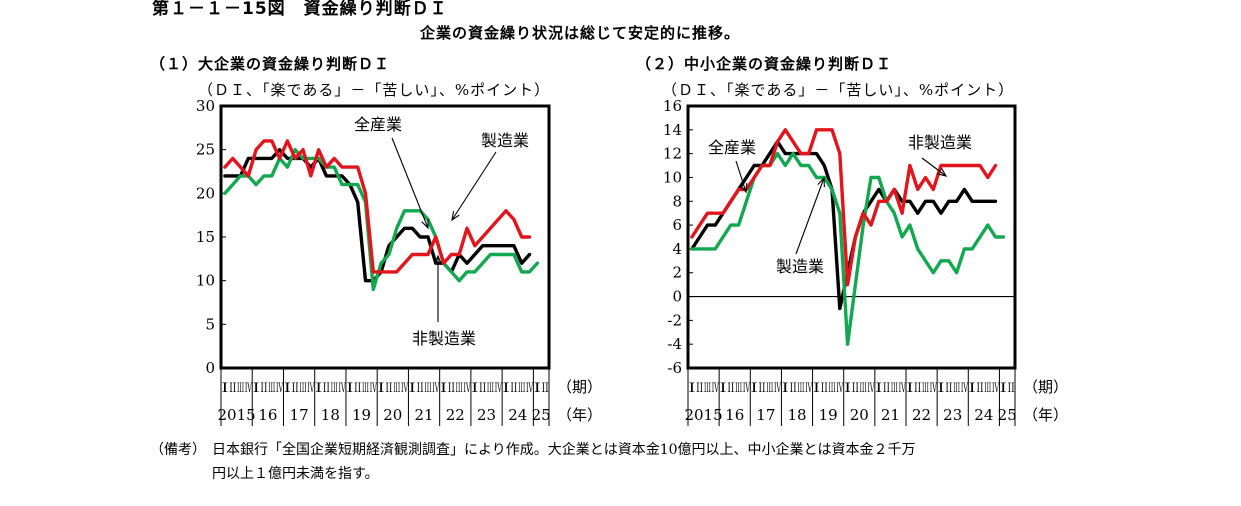 This screenshot has height=506, width=1241. I want to click on x-year-label: 22, so click(921, 415).